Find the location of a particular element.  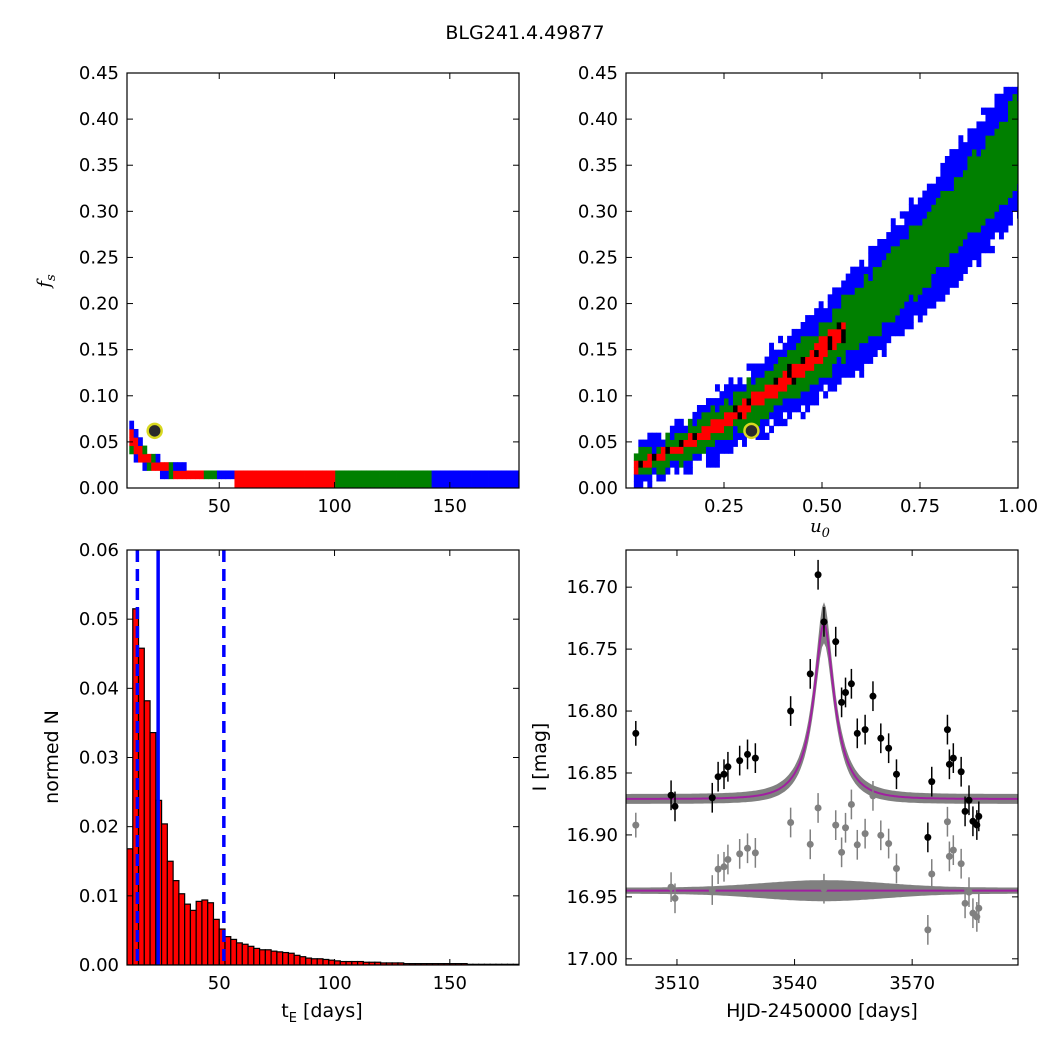

x-axis-label: u0 is located at coordinates (820, 528).